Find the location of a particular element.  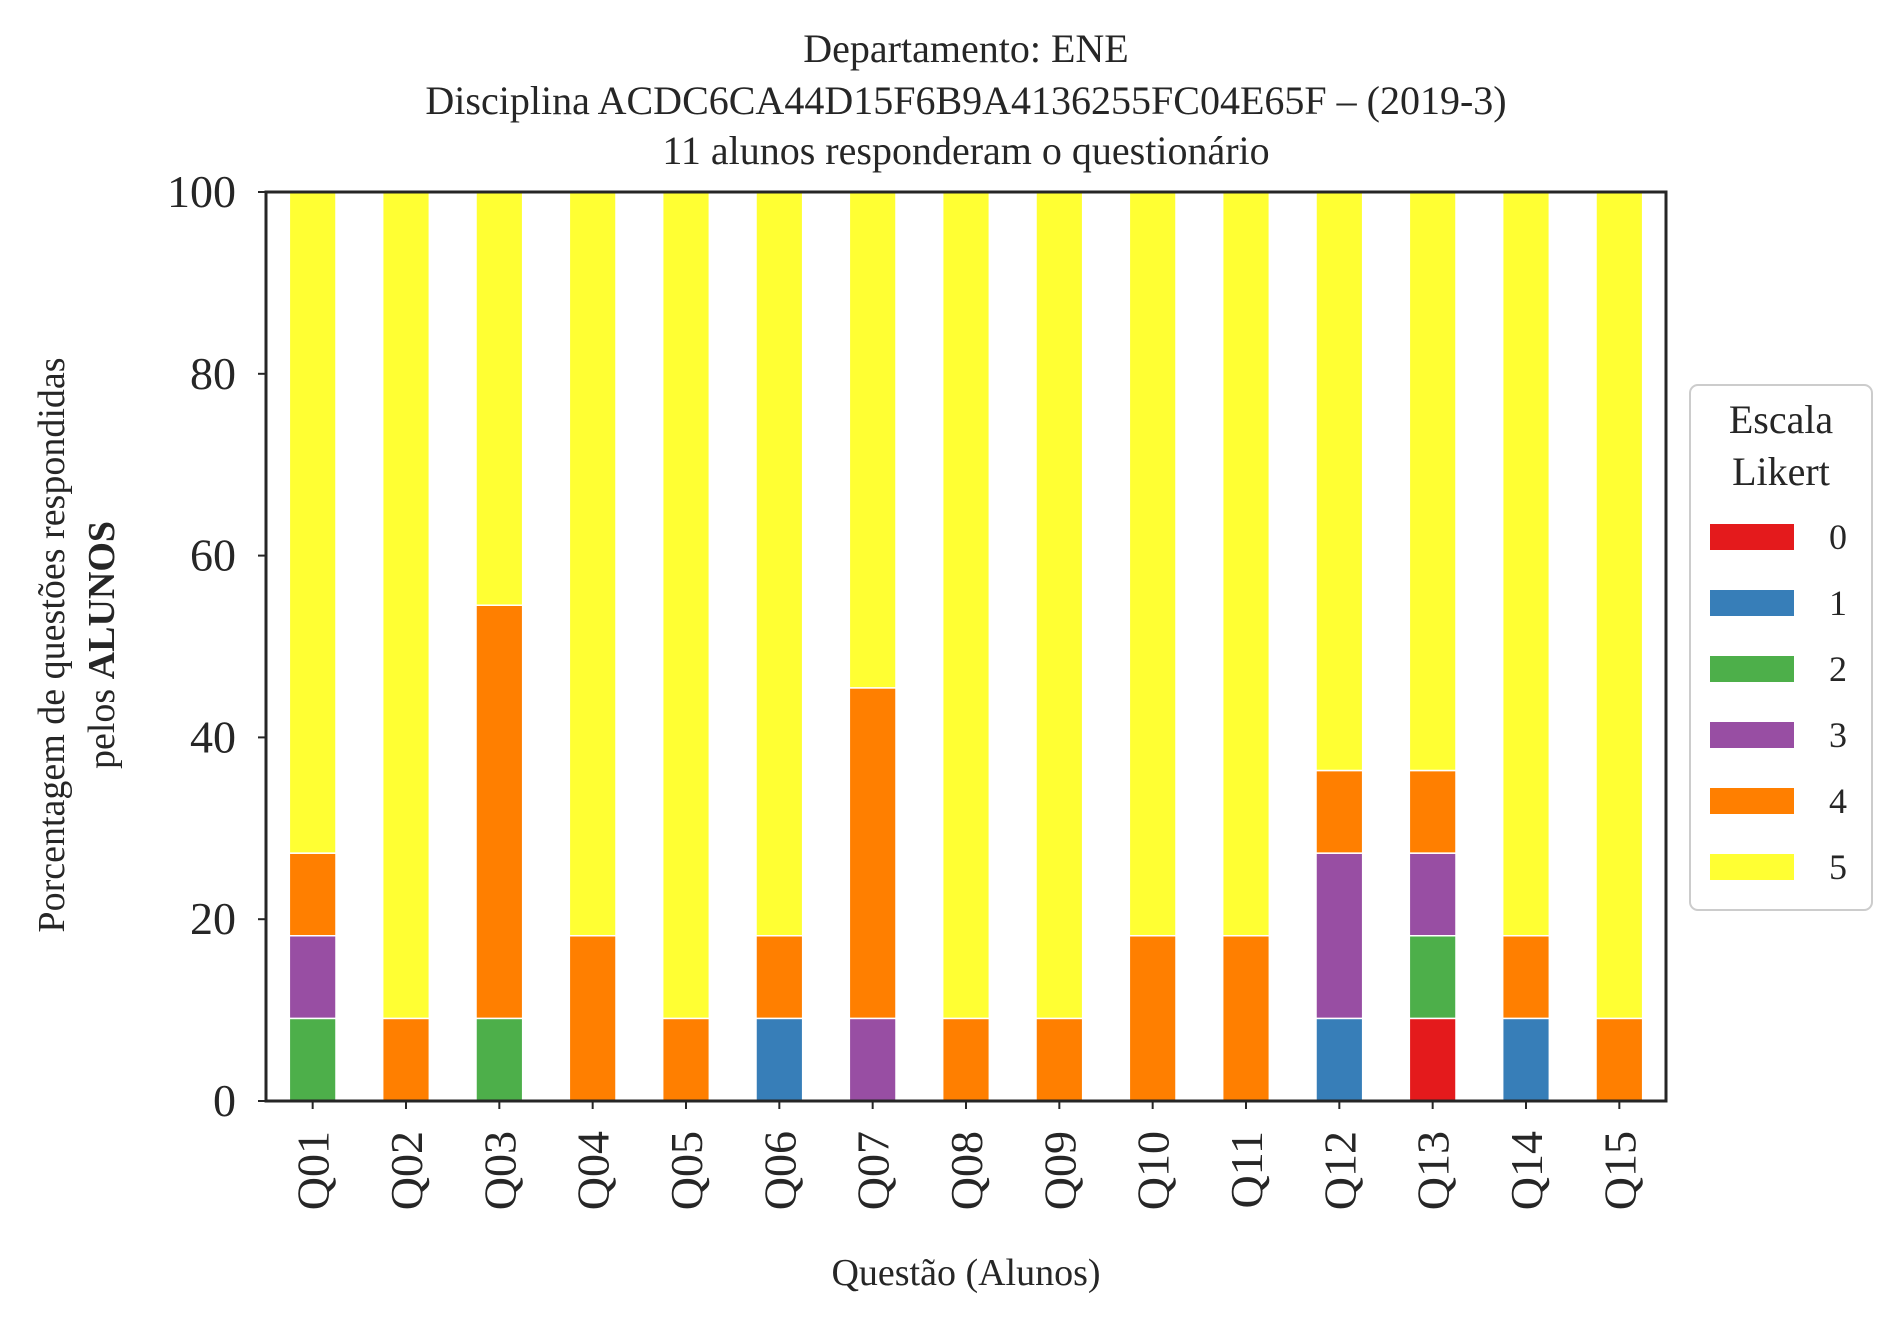

legend-frame is located at coordinates (1781, 647).